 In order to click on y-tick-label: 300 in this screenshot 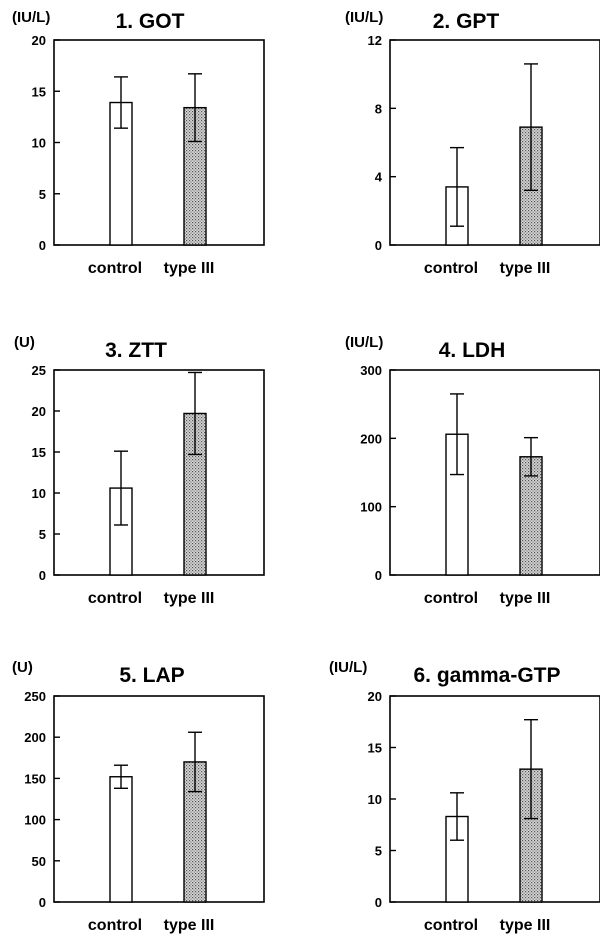, I will do `click(371, 370)`.